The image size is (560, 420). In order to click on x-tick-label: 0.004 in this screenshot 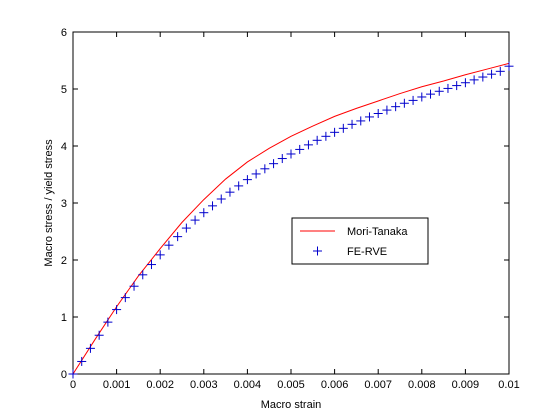, I will do `click(248, 385)`.